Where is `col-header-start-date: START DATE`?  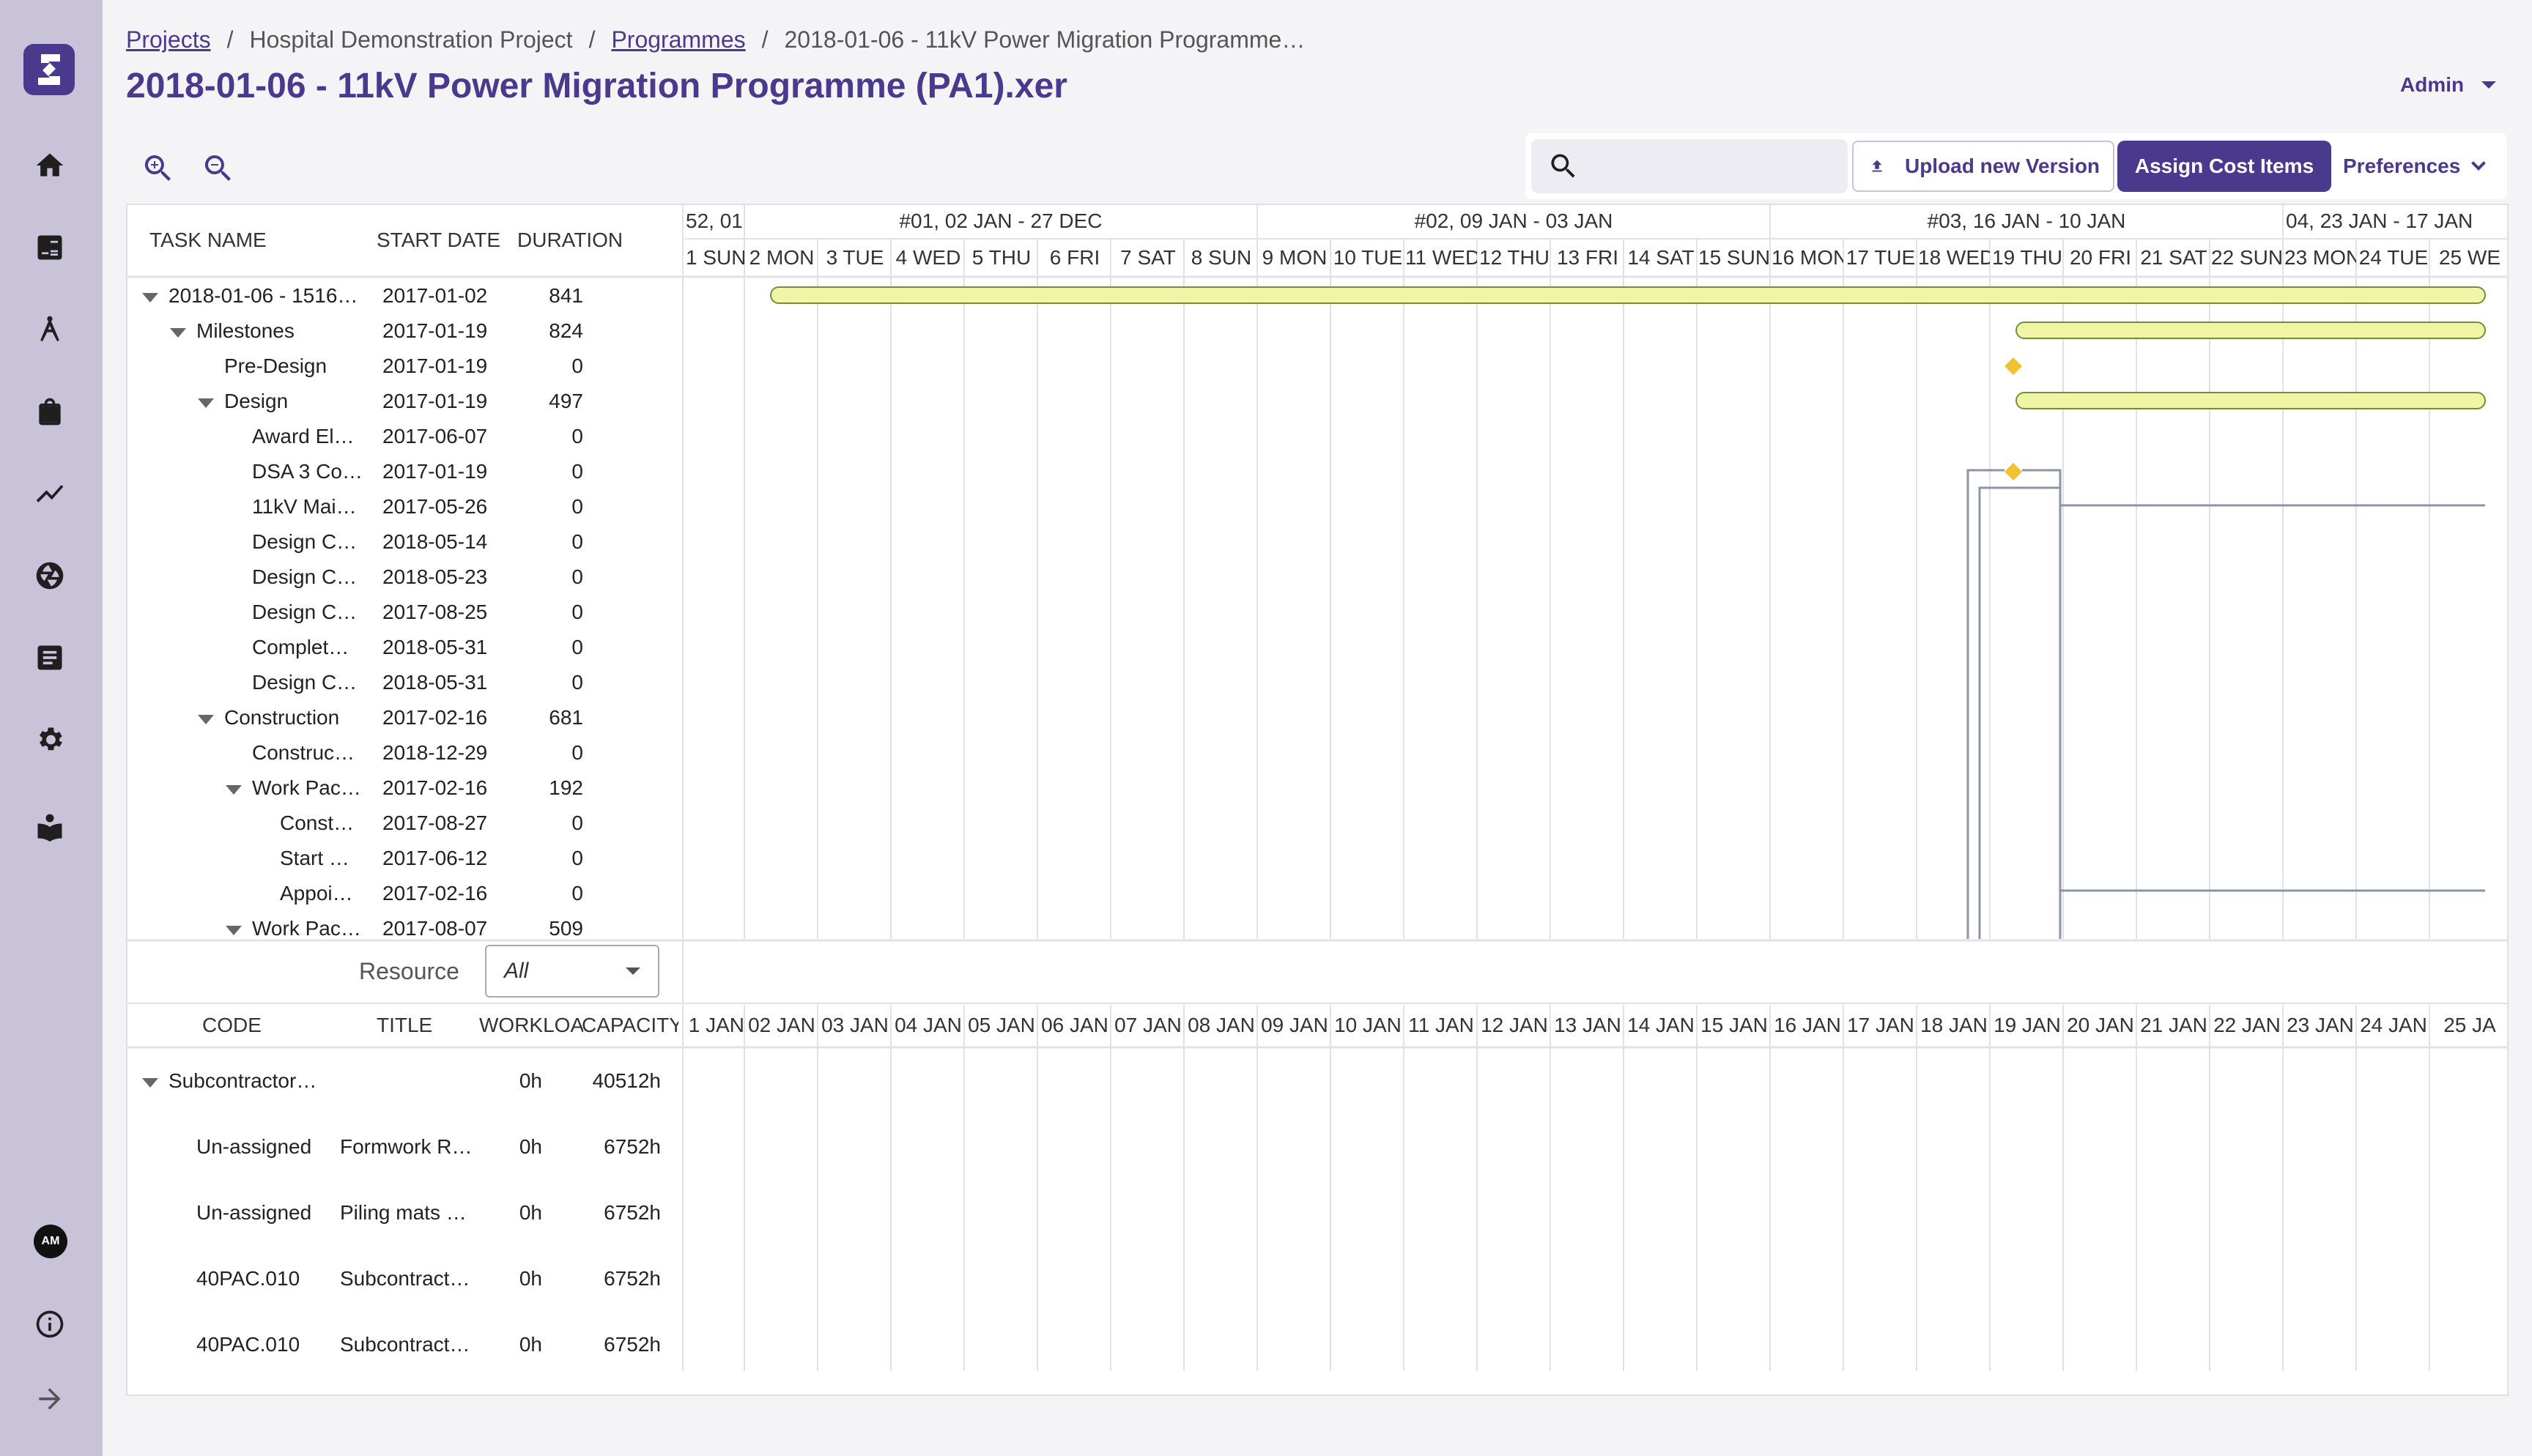 col-header-start-date: START DATE is located at coordinates (439, 240).